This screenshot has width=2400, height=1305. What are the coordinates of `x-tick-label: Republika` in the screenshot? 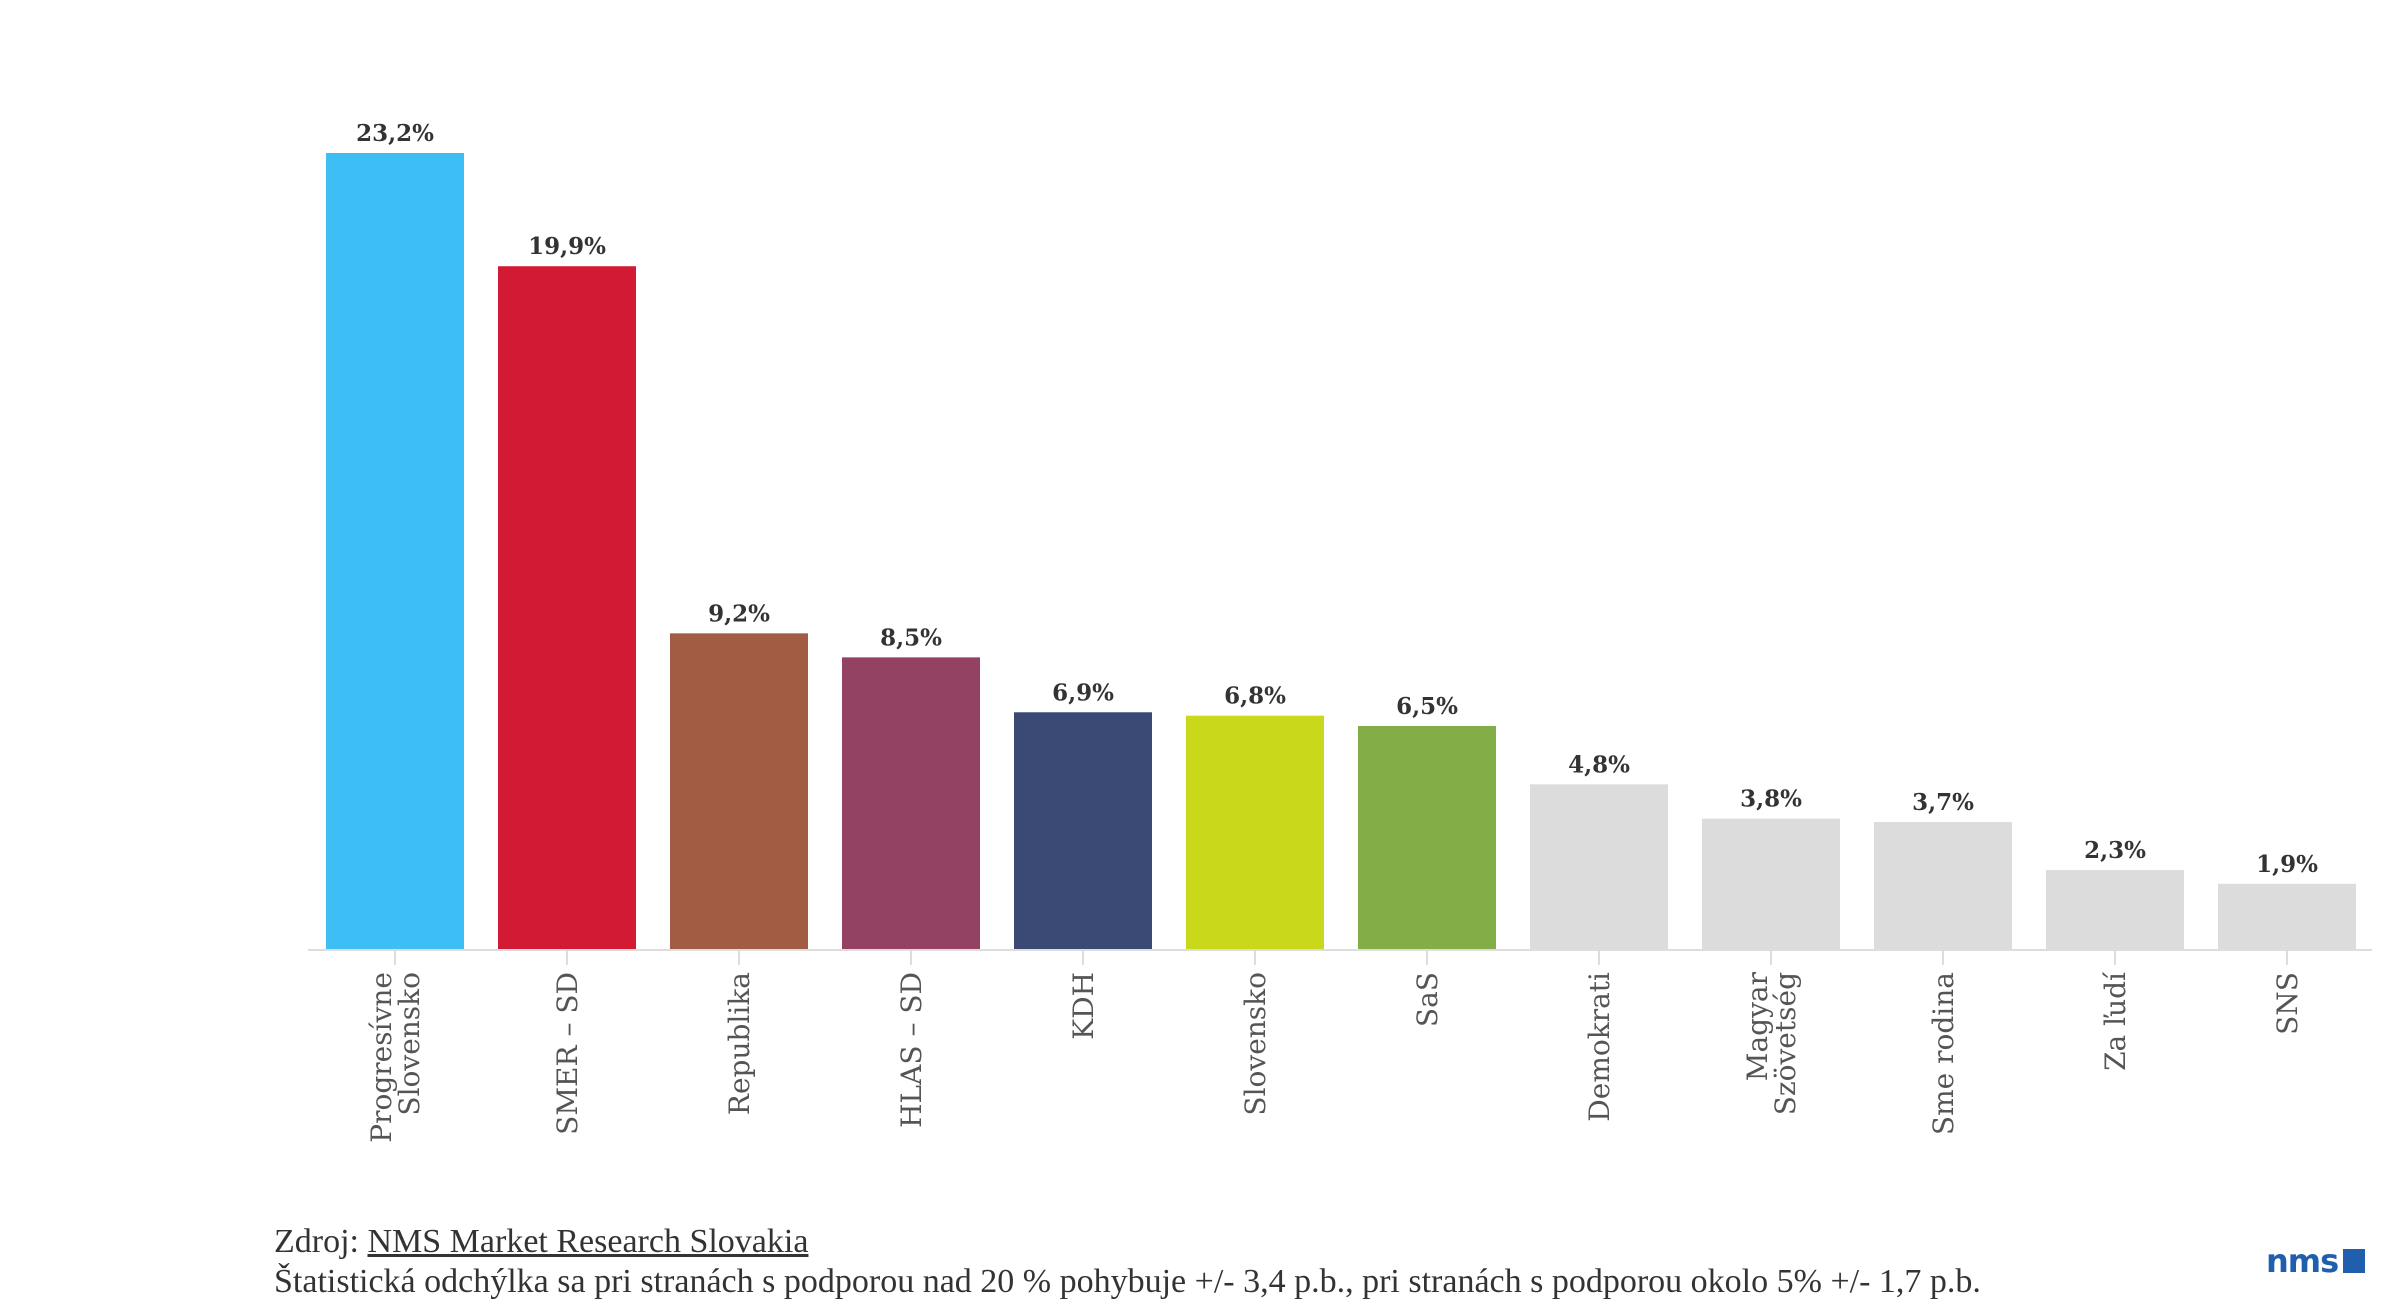 It's located at (739, 1043).